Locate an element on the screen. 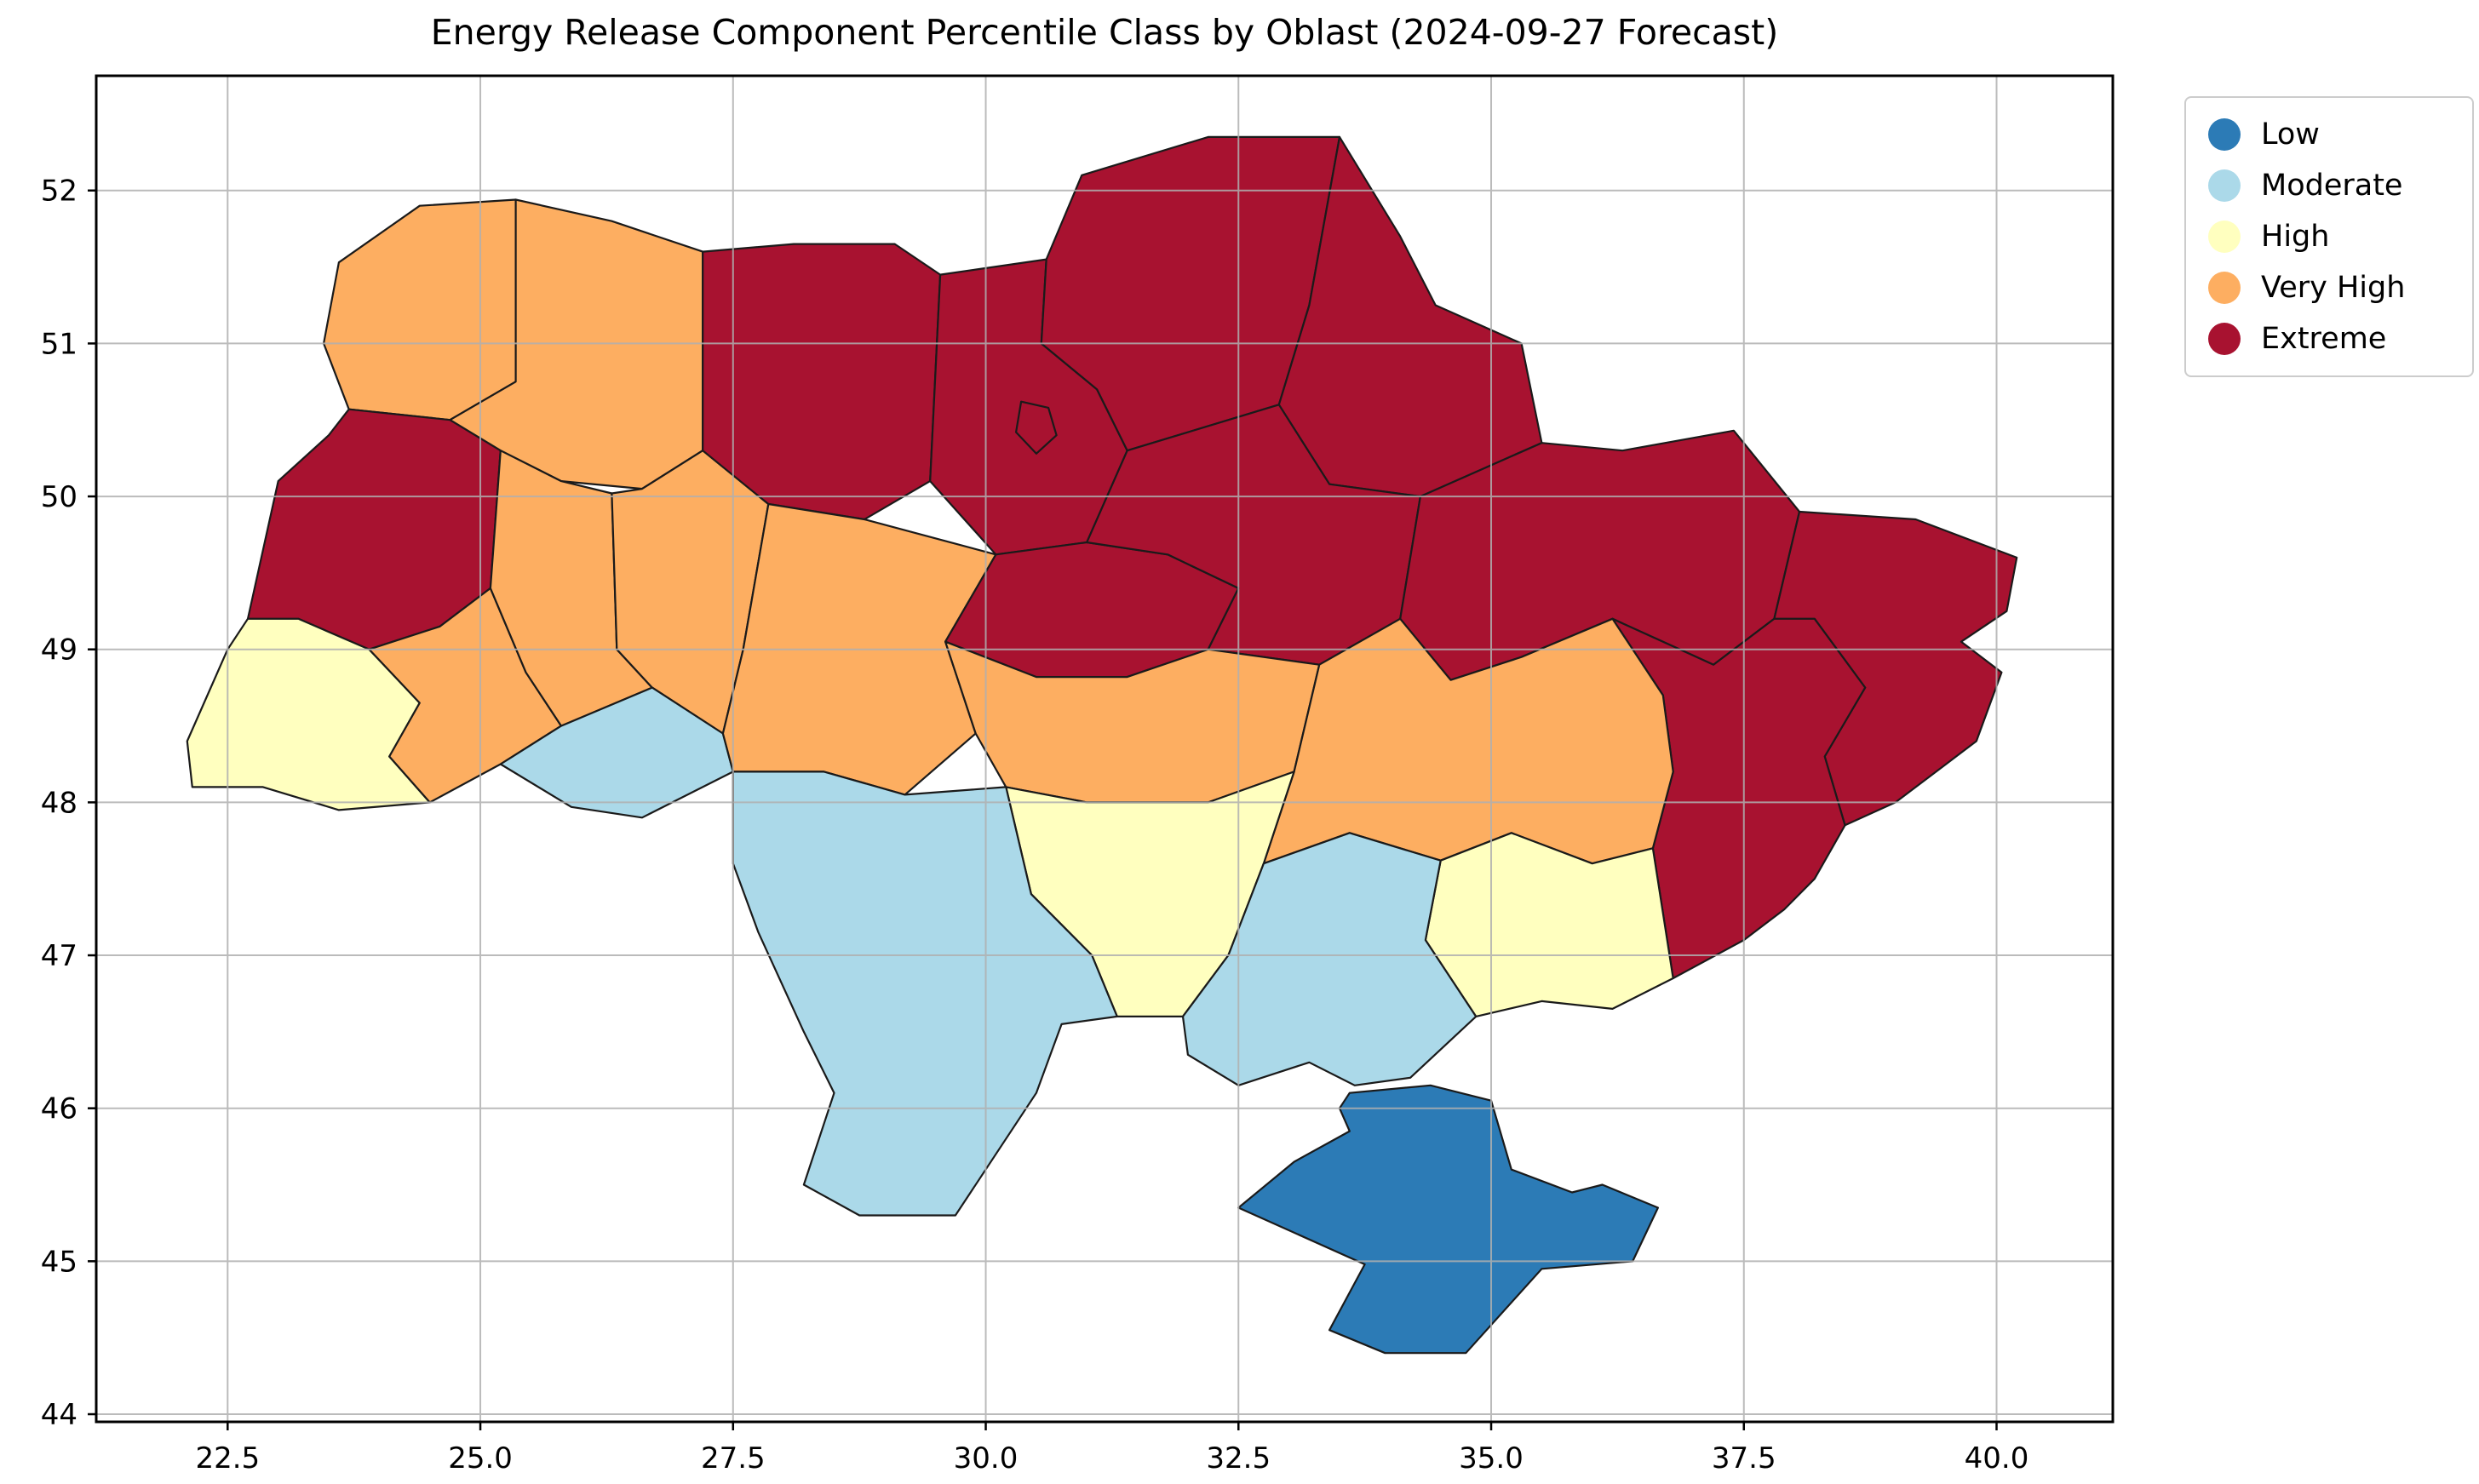 The image size is (2479, 1484). region-zakarpattia is located at coordinates (308, 714).